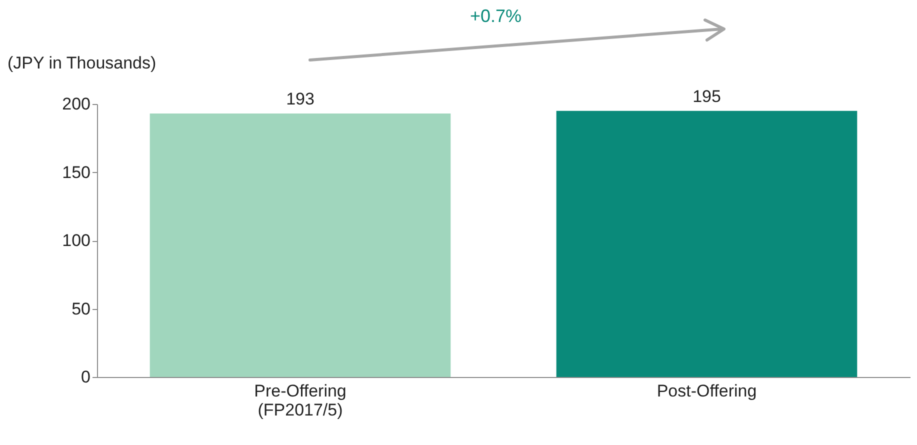 This screenshot has height=445, width=917. I want to click on x-tick-label: Post-Offering, so click(706, 391).